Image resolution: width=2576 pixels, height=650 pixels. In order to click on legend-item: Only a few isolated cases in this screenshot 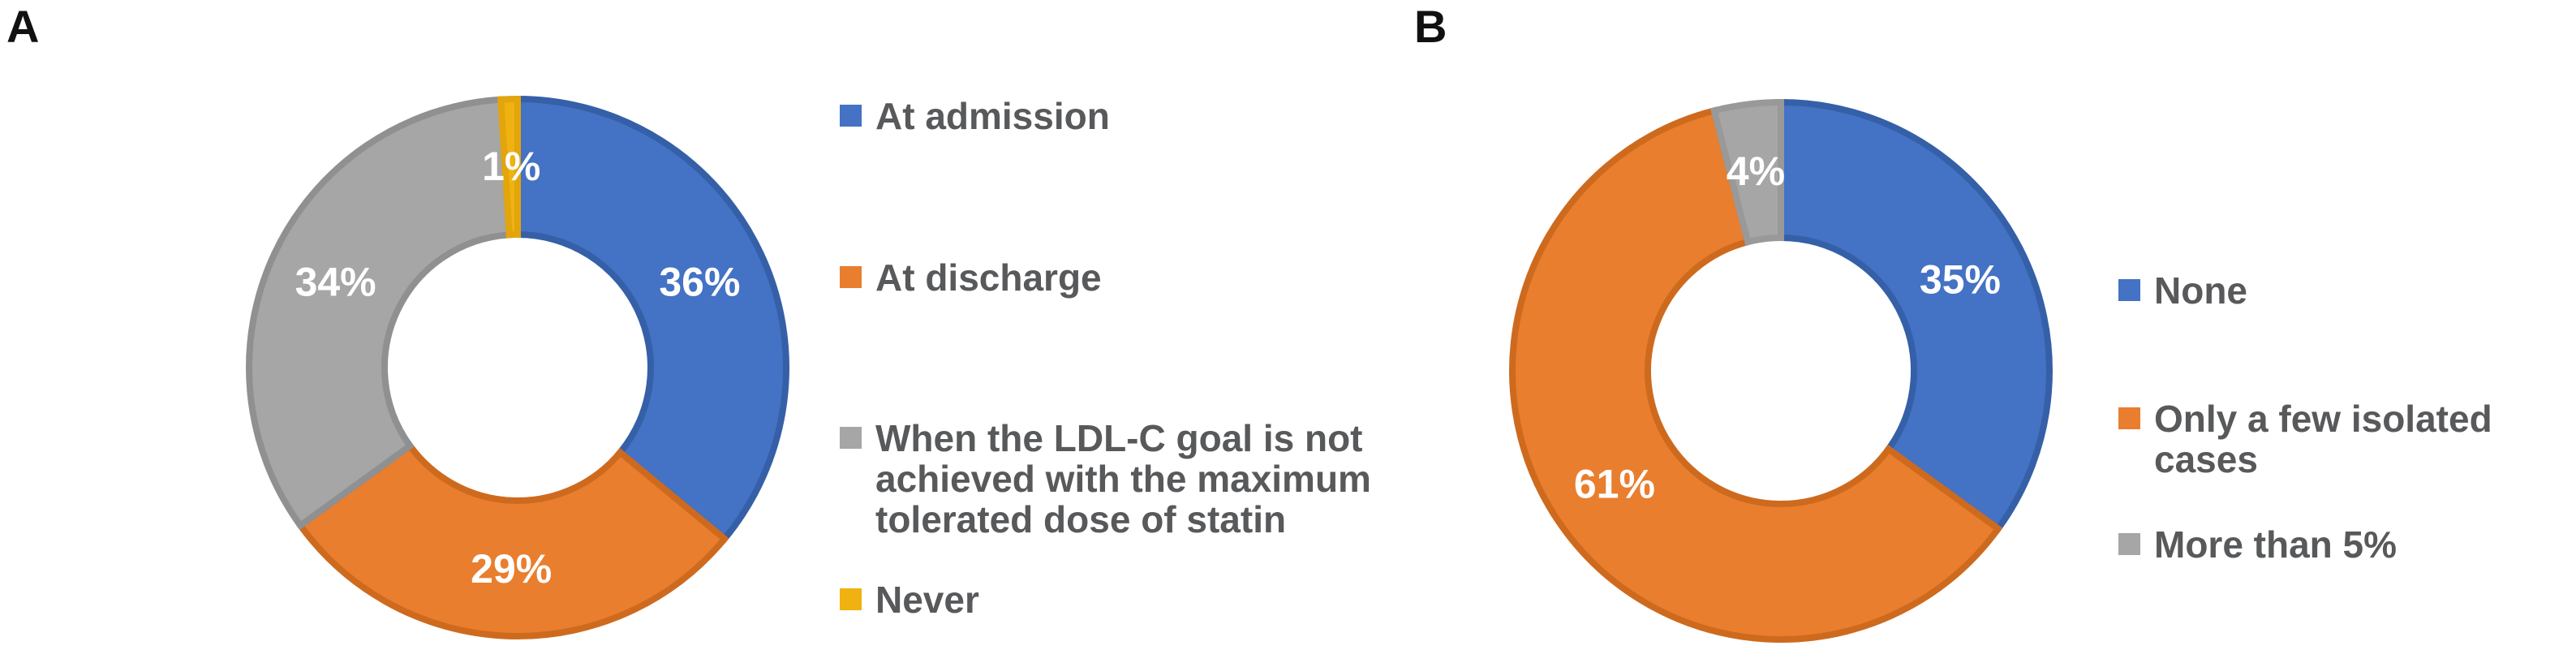, I will do `click(2347, 439)`.